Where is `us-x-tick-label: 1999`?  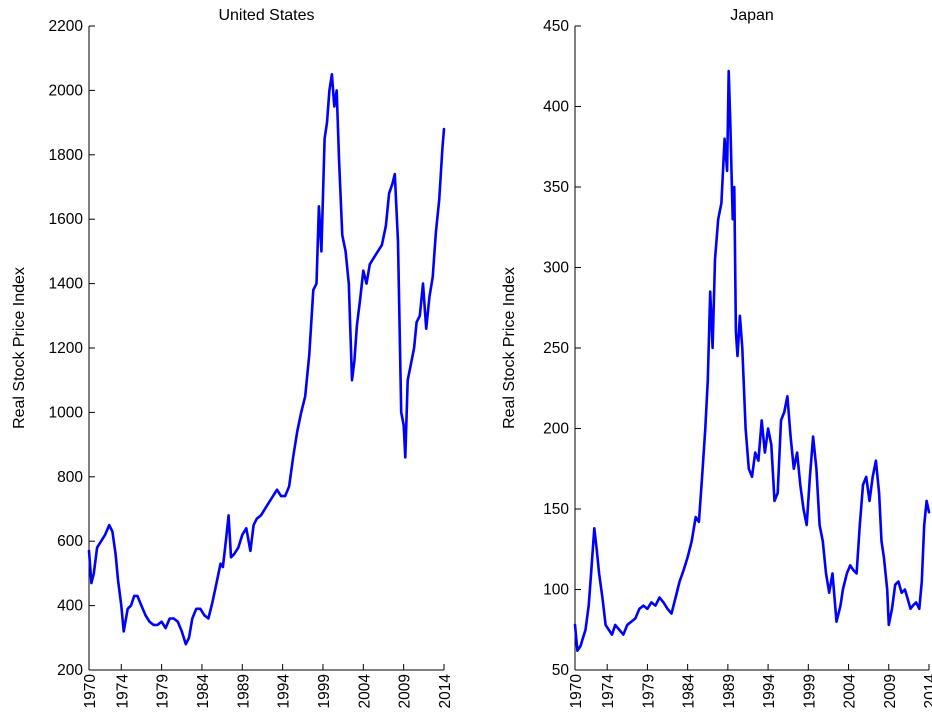 us-x-tick-label: 1999 is located at coordinates (324, 691).